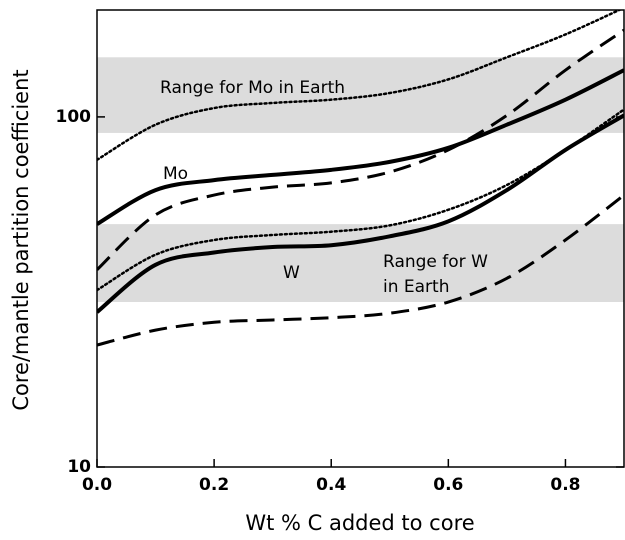 This screenshot has width=625, height=540. I want to click on y-axis-label: Core/mantle partition coefficient, so click(21, 239).